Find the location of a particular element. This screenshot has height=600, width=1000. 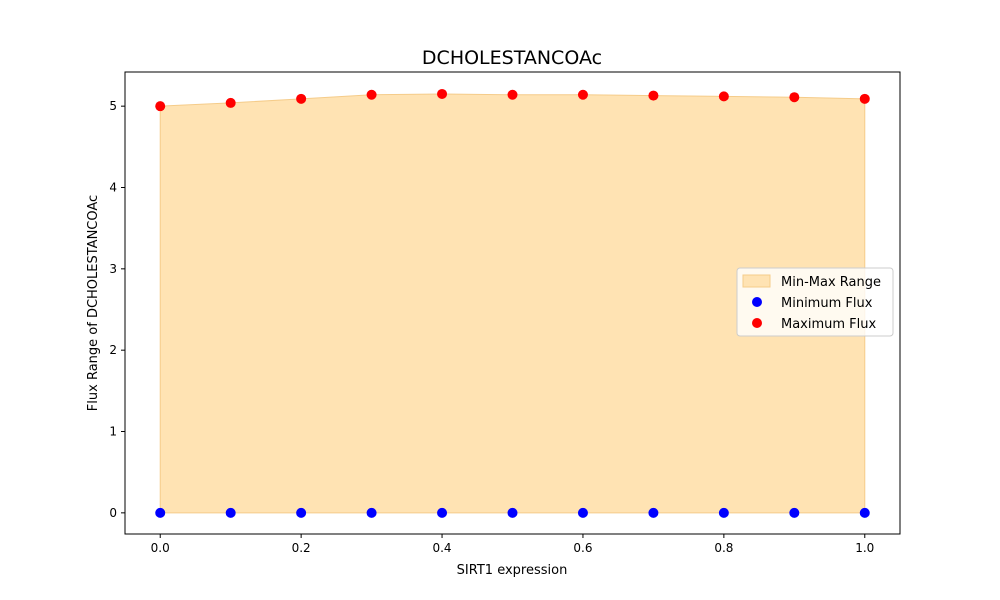

legend-swatch-range is located at coordinates (756, 281).